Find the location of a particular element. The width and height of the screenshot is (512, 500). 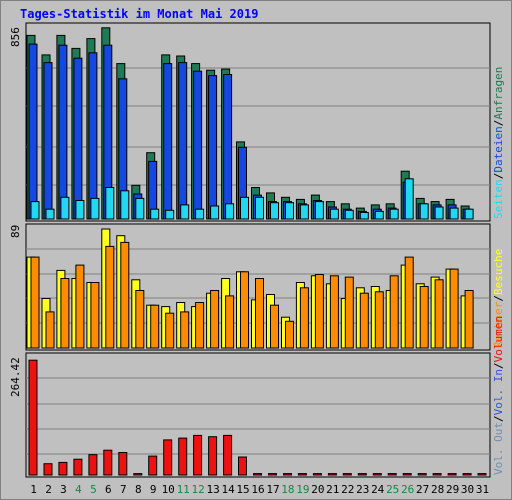

panel-2-y-max-label: 89 is located at coordinates (15, 231).